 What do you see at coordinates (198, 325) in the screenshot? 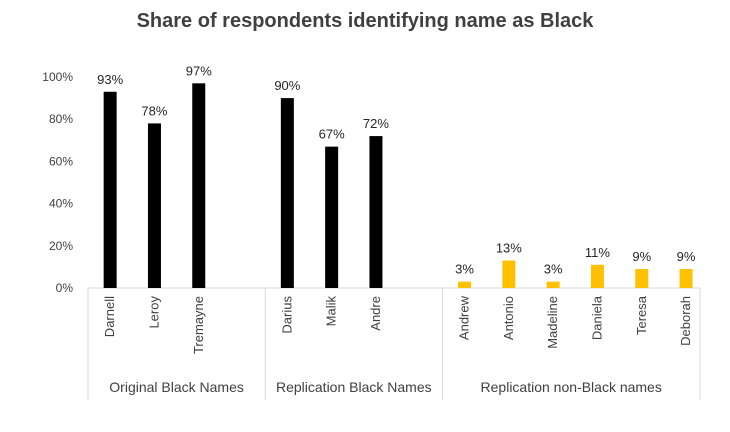
I see `category-label: Tremayne` at bounding box center [198, 325].